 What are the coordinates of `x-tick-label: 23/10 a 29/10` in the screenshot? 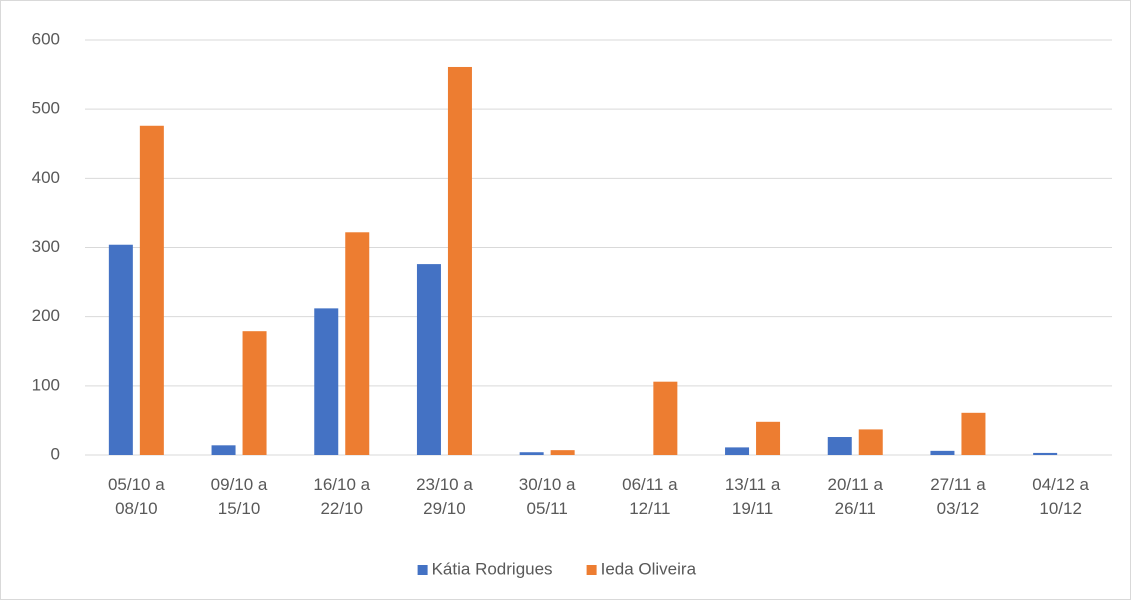 It's located at (444, 496).